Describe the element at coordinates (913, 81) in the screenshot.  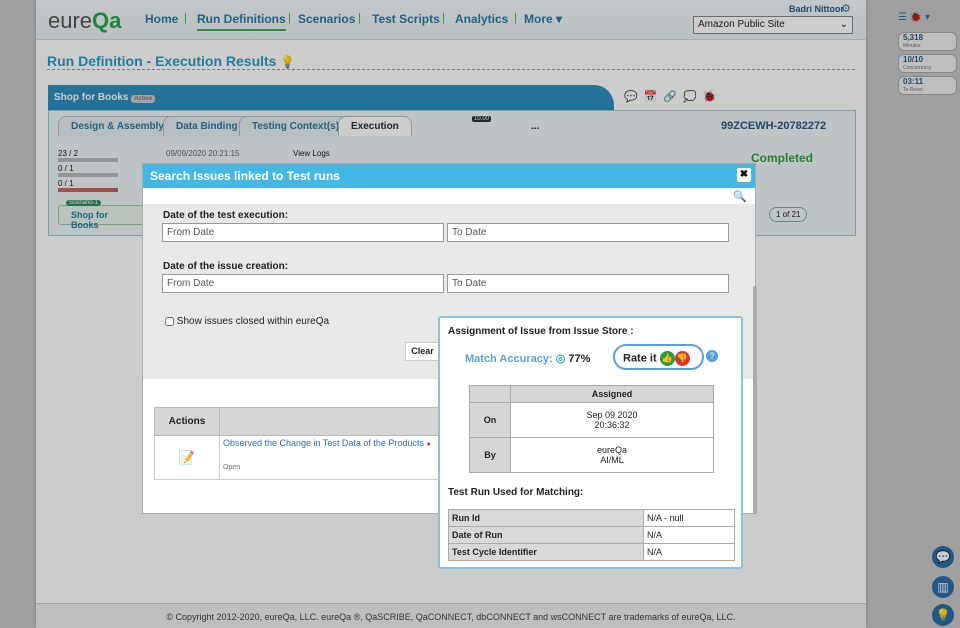
I see `reset-value: 03:11` at that location.